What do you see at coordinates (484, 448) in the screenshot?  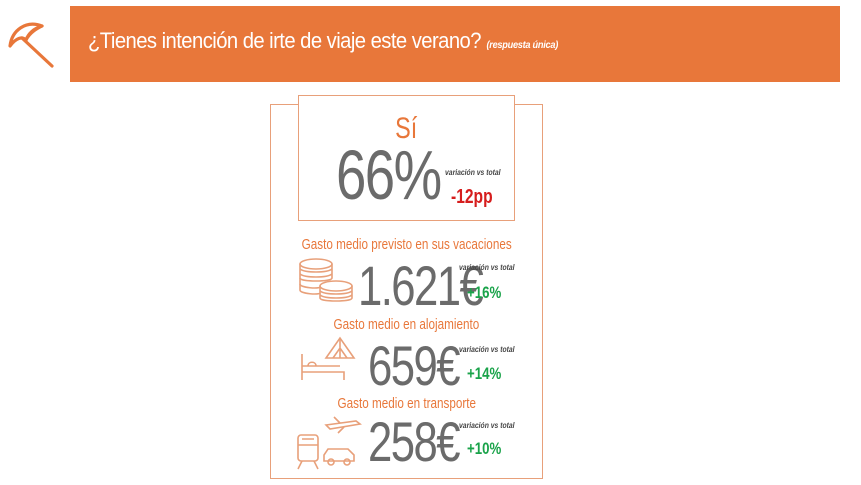 I see `metric-variation-transport: +10%` at bounding box center [484, 448].